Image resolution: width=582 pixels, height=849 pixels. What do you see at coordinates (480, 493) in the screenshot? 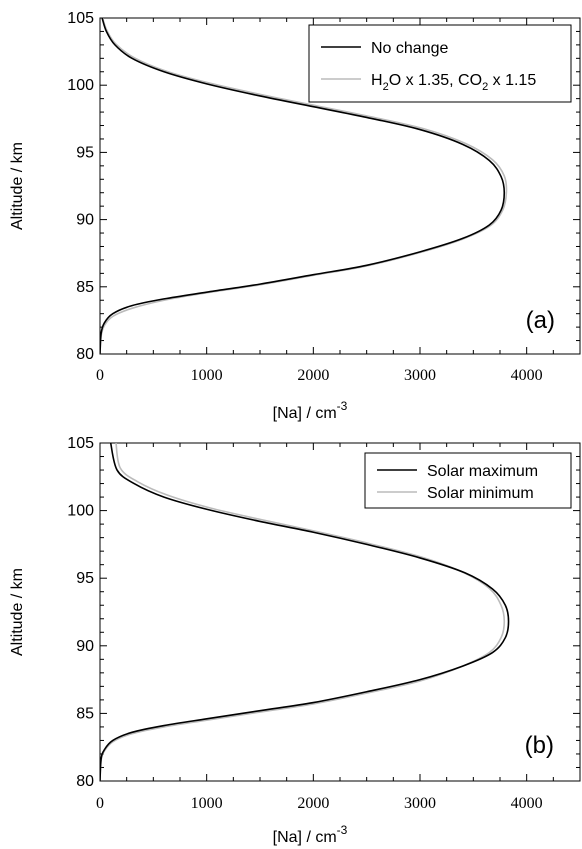
I see `legend-label: Solar minimum` at bounding box center [480, 493].